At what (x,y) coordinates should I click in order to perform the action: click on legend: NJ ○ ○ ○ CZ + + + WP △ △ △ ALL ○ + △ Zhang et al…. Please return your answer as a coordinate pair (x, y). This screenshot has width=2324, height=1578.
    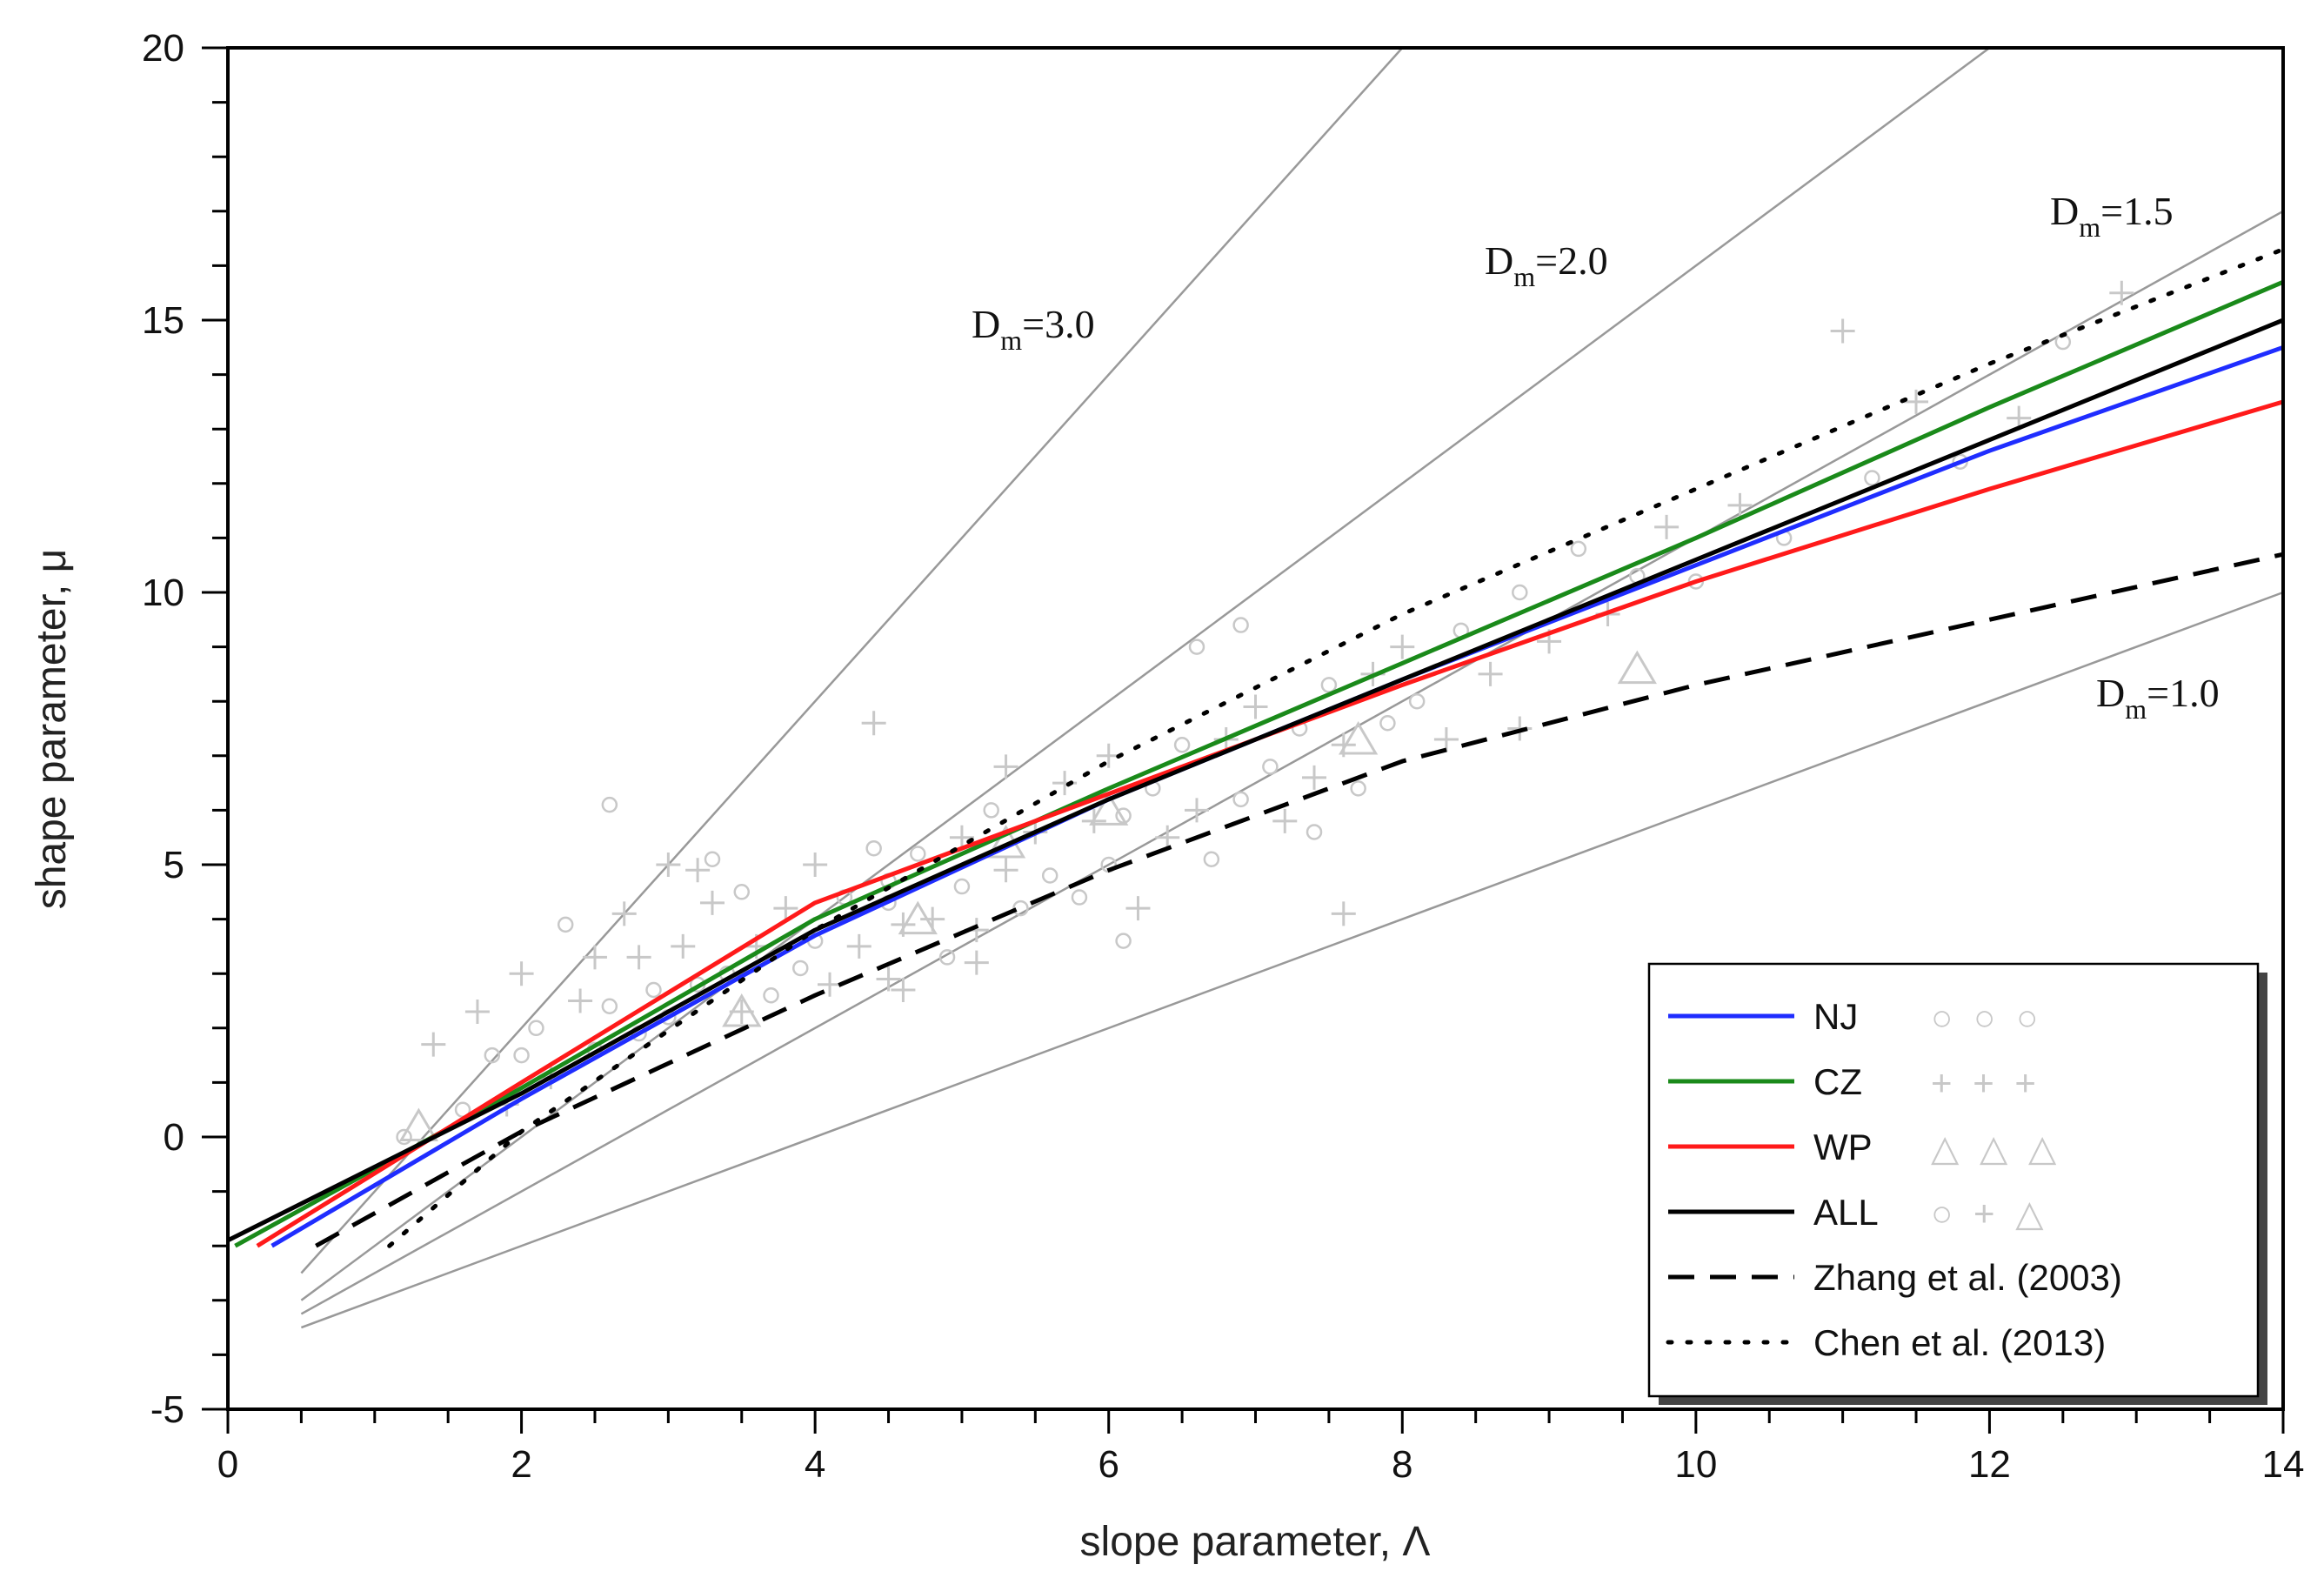
    Looking at the image, I should click on (1957, 1183).